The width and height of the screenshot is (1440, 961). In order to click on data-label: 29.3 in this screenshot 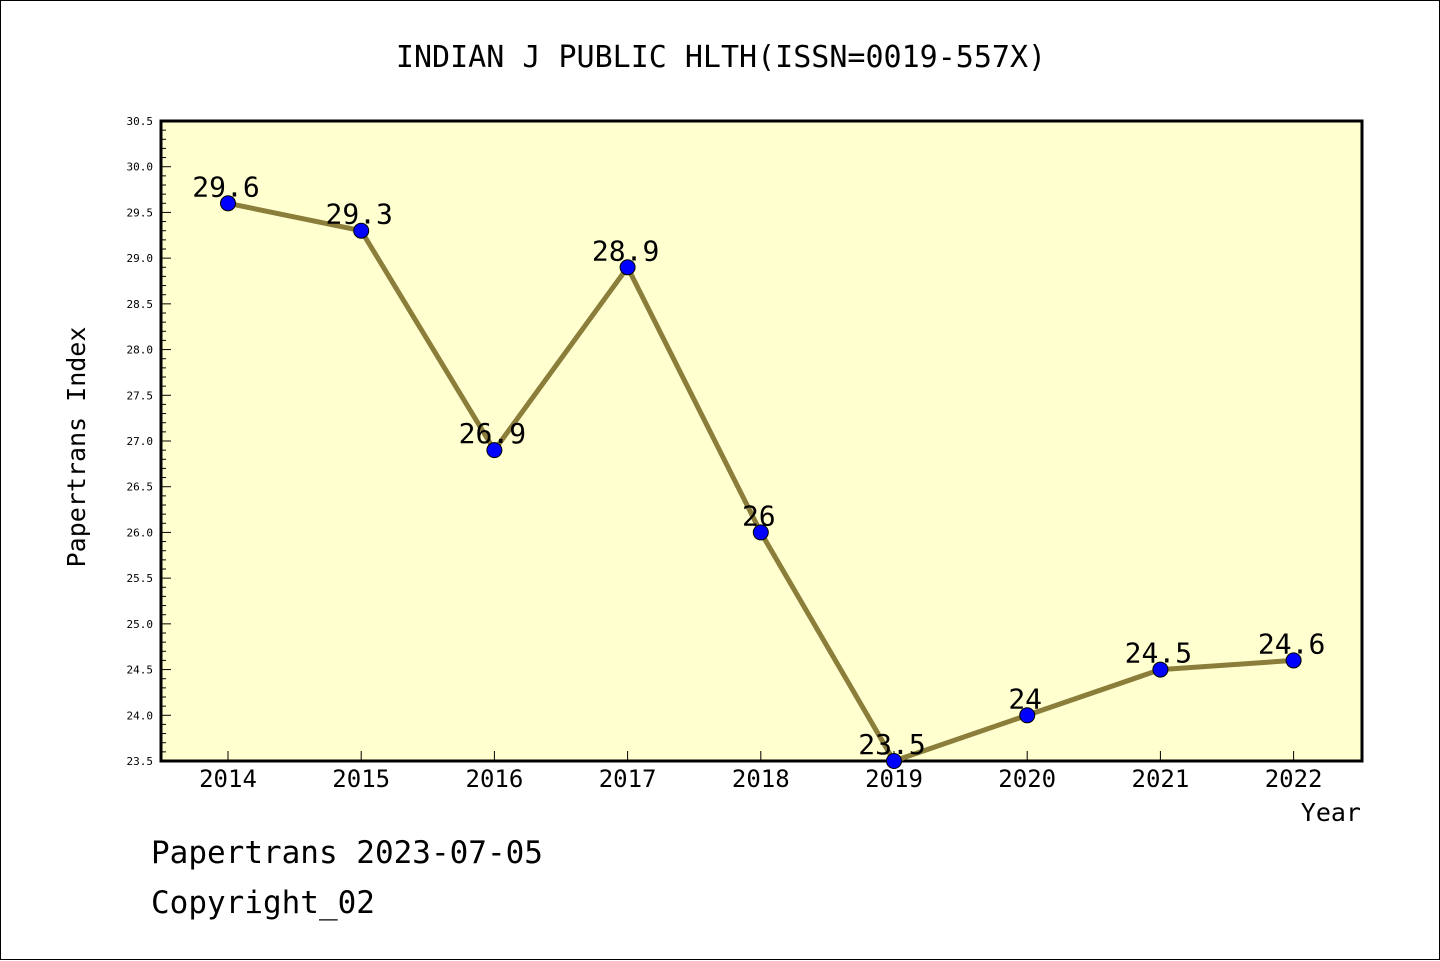, I will do `click(358, 214)`.